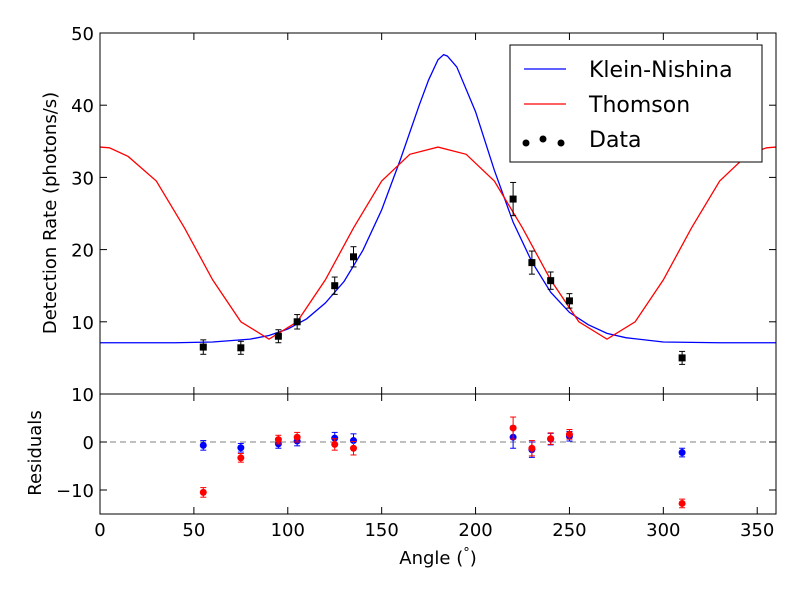 This screenshot has height=604, width=800. I want to click on main-y-axis-label: Detection Rate (photons/s), so click(50, 213).